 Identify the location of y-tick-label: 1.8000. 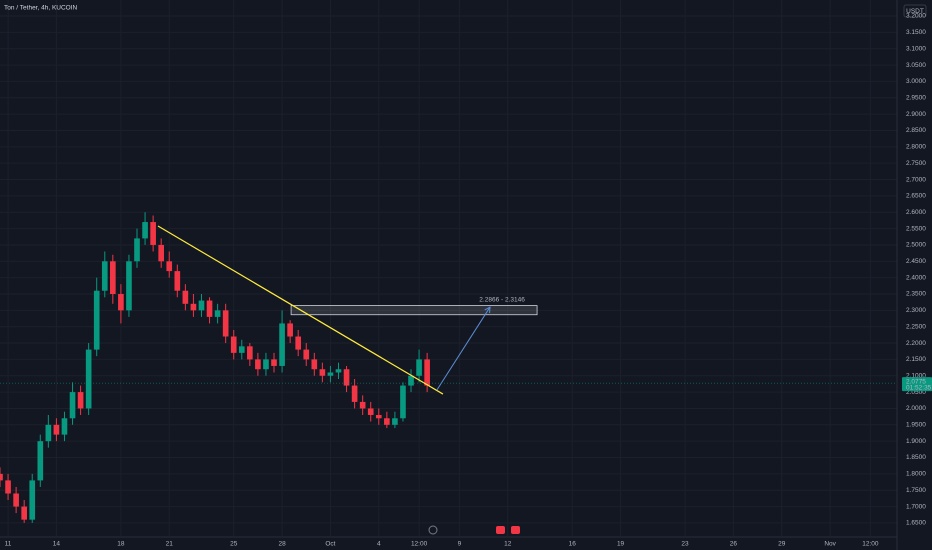
(916, 474).